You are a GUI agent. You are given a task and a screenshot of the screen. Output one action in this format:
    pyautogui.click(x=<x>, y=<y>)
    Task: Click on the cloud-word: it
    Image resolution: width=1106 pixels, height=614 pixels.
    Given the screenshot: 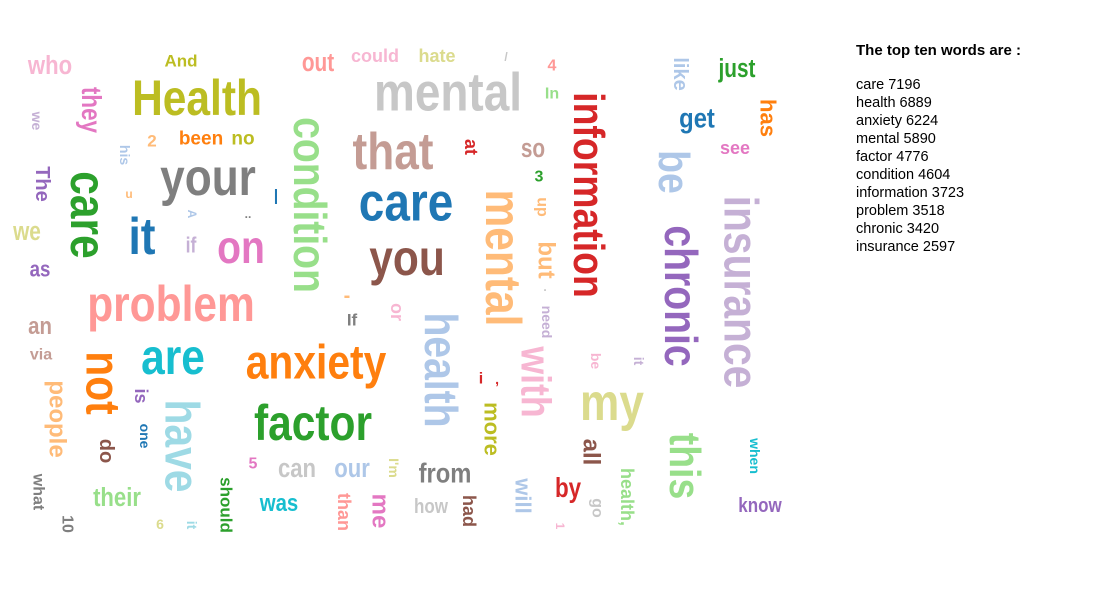 What is the action you would take?
    pyautogui.click(x=192, y=525)
    